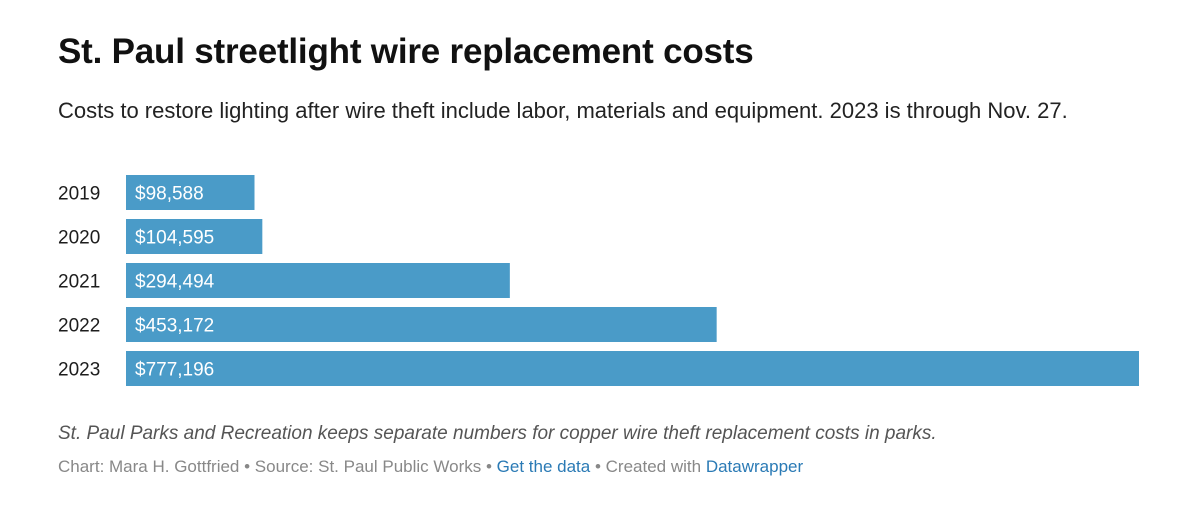 The image size is (1200, 514). Describe the element at coordinates (79, 370) in the screenshot. I see `category-label: 2023` at that location.